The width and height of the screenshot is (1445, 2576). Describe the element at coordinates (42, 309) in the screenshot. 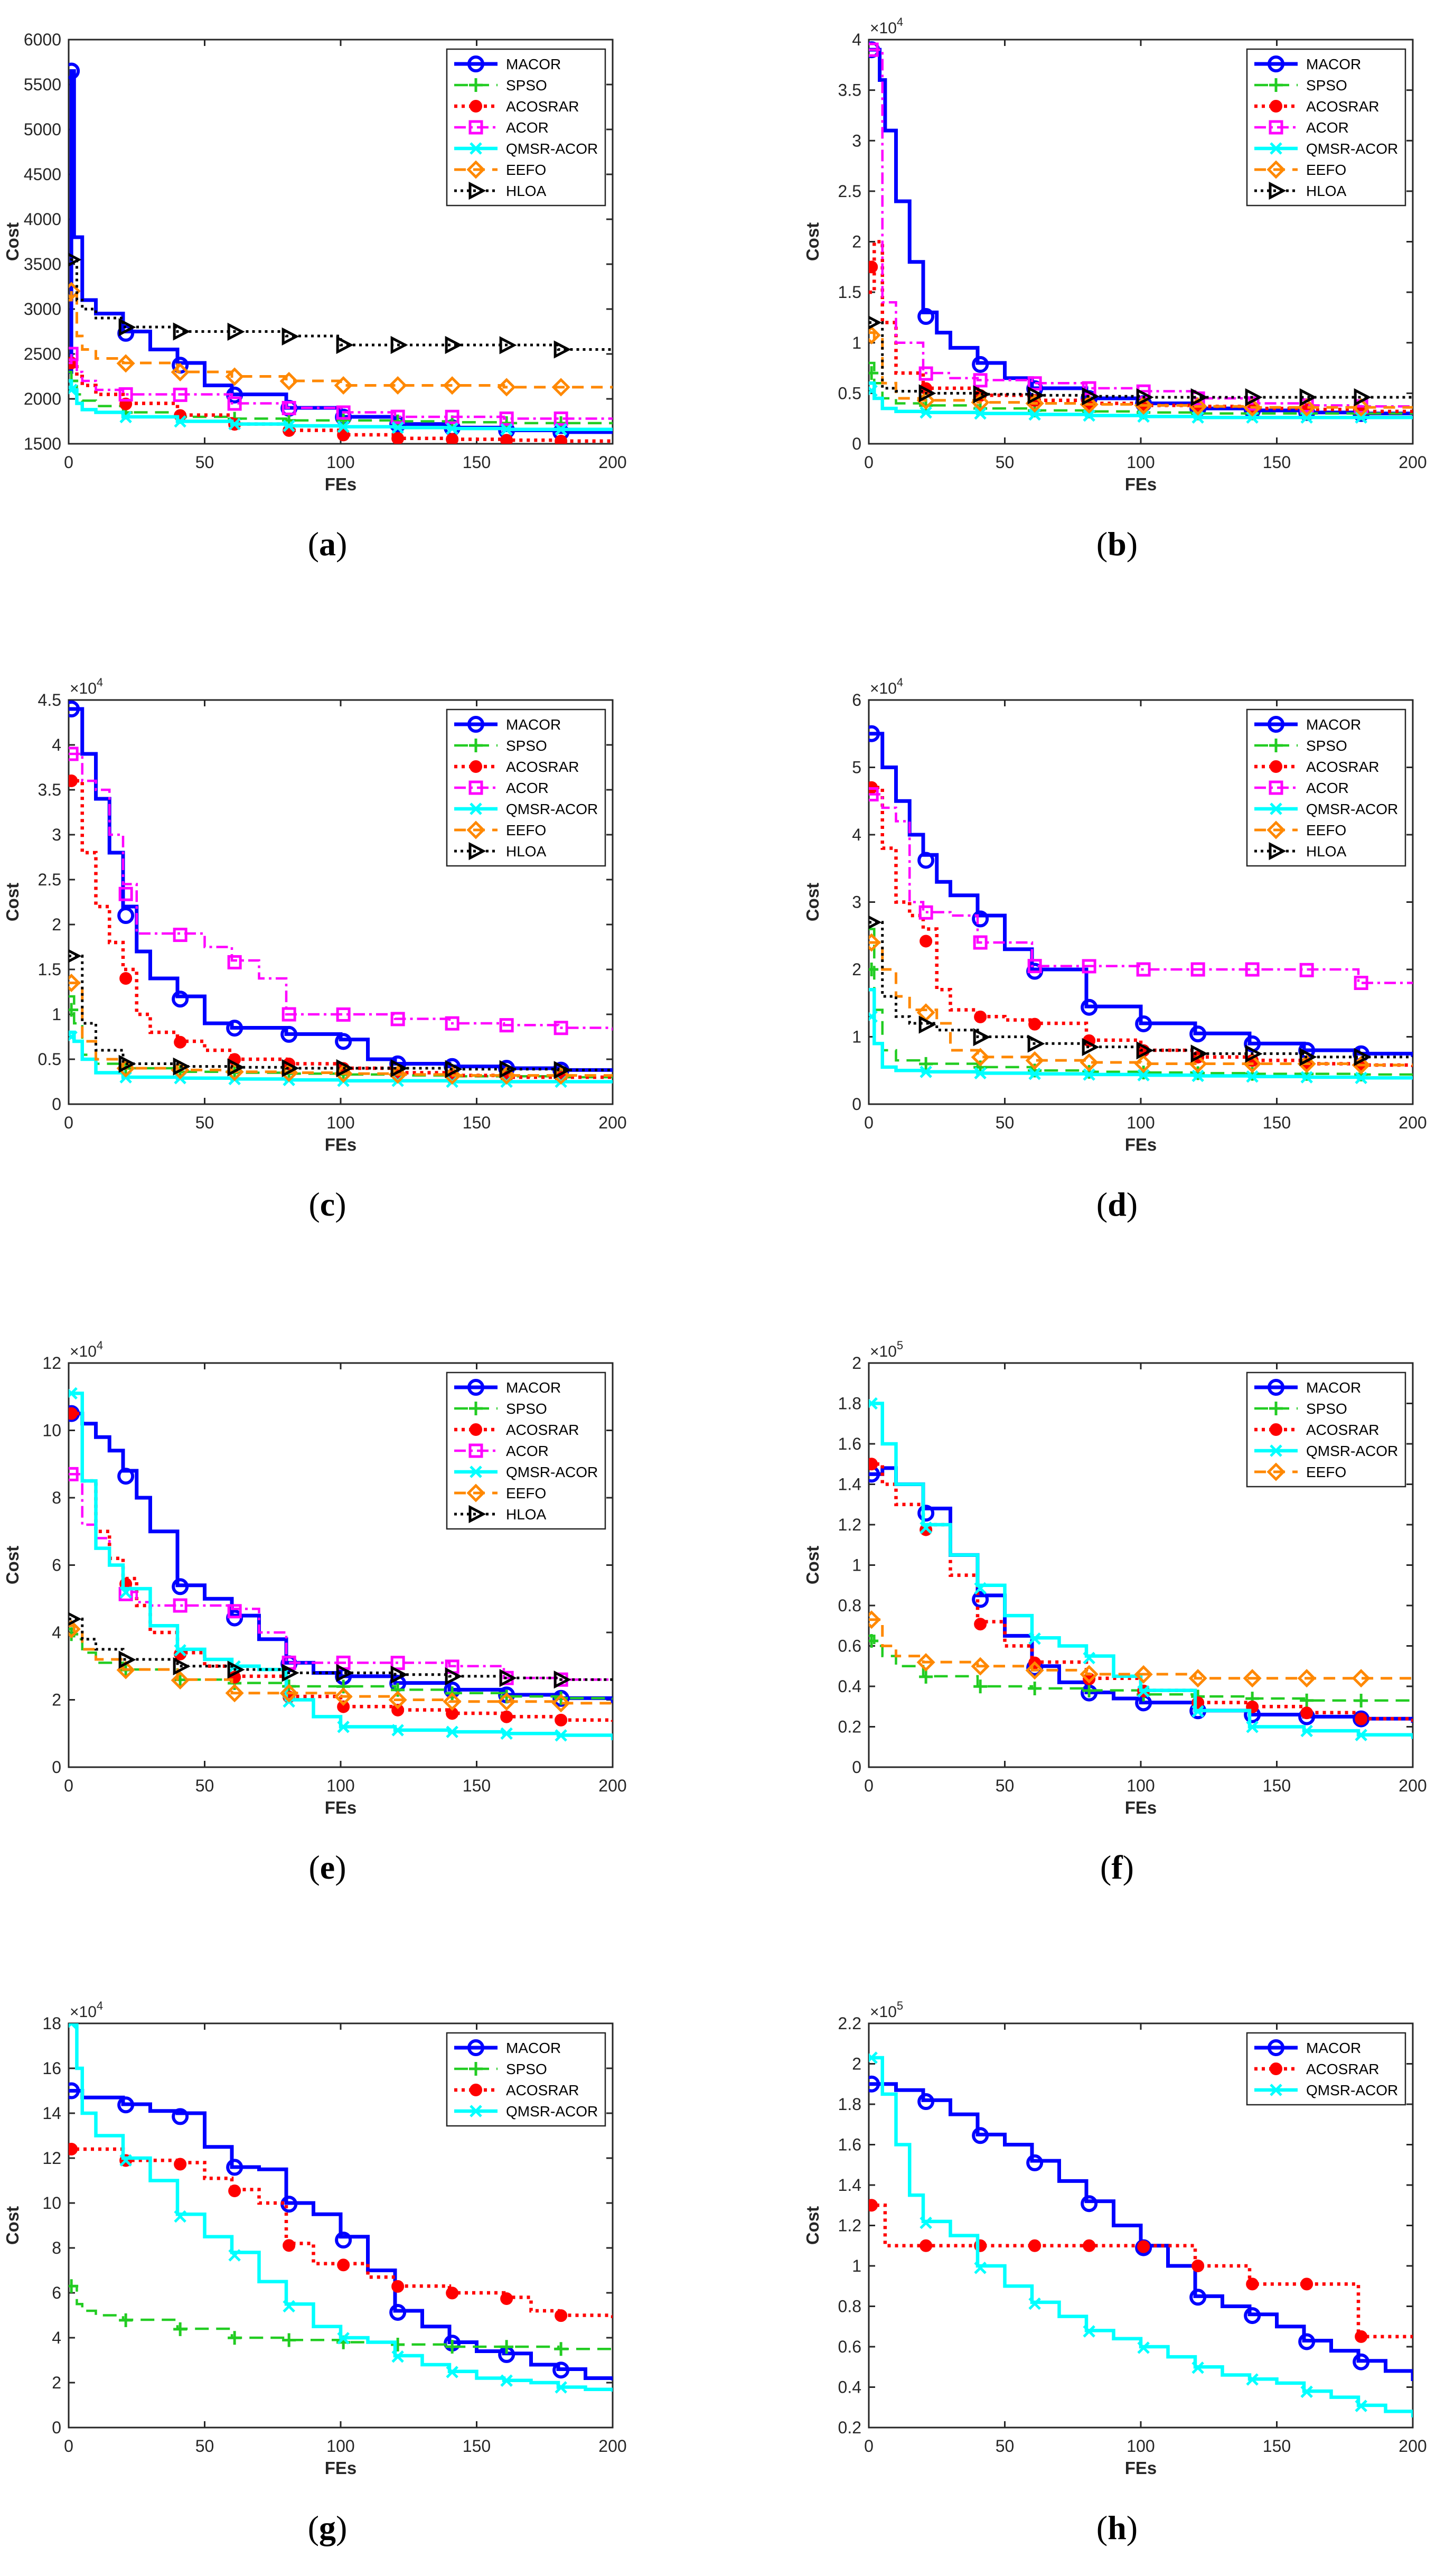

I see `y-tick-label: 3000` at that location.